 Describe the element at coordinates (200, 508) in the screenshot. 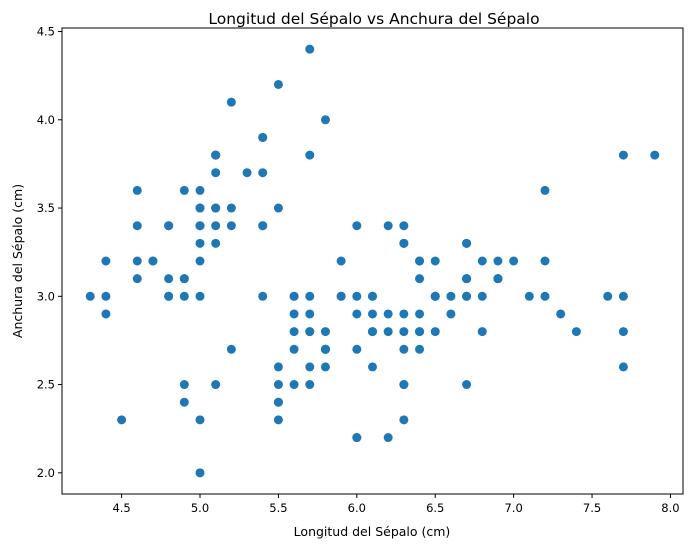

I see `x-tick-label-1: 5.0` at that location.